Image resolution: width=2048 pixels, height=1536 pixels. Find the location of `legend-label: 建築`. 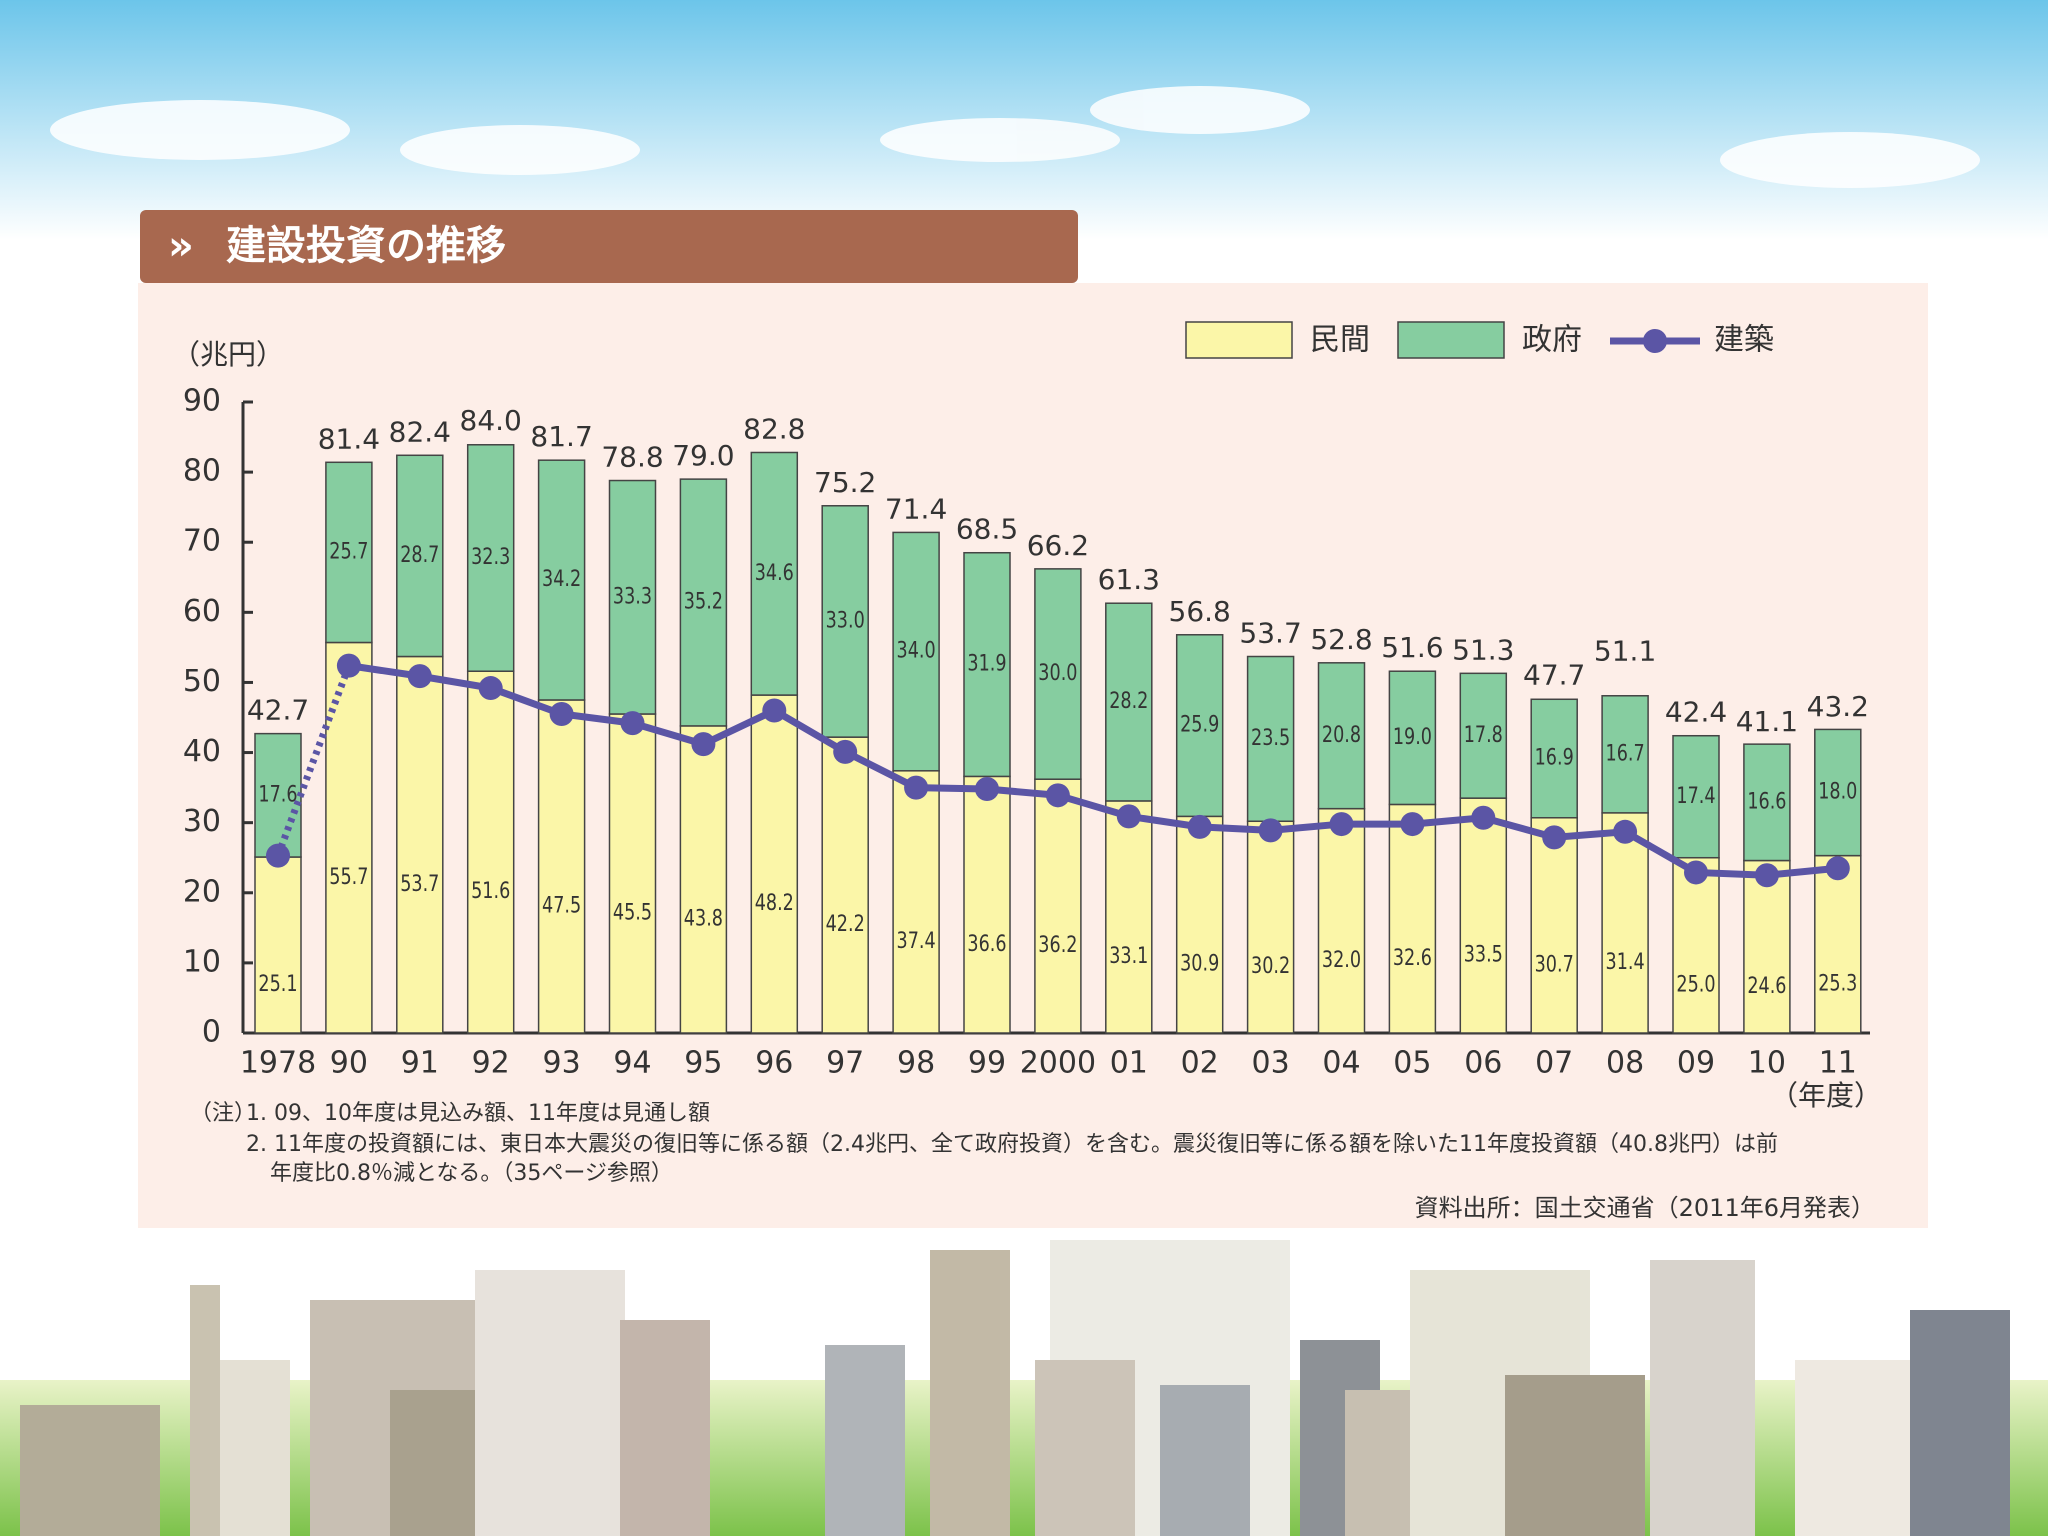

legend-label: 建築 is located at coordinates (1744, 340).